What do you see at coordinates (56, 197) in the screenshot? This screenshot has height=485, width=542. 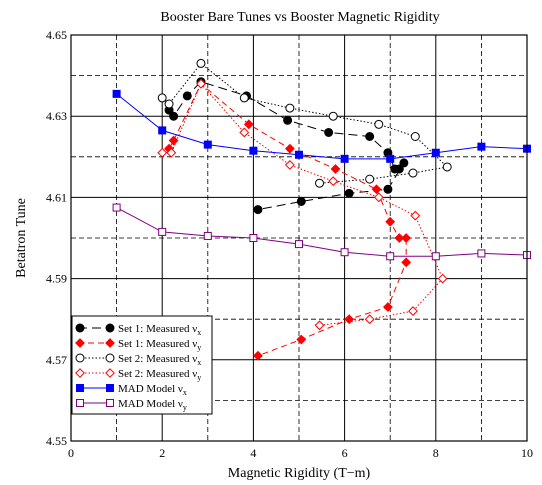 I see `y-tick-label: 4.61` at bounding box center [56, 197].